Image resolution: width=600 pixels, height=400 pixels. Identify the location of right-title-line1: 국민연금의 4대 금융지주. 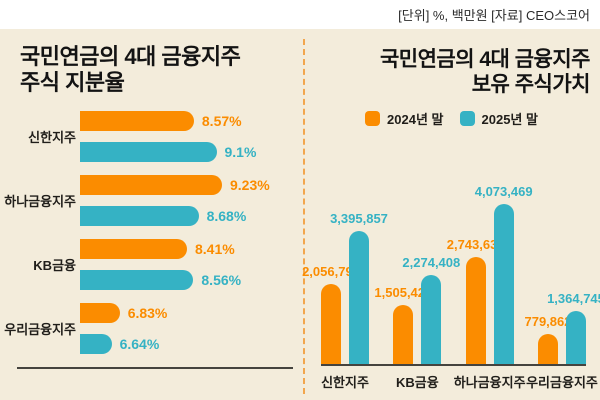
(485, 59).